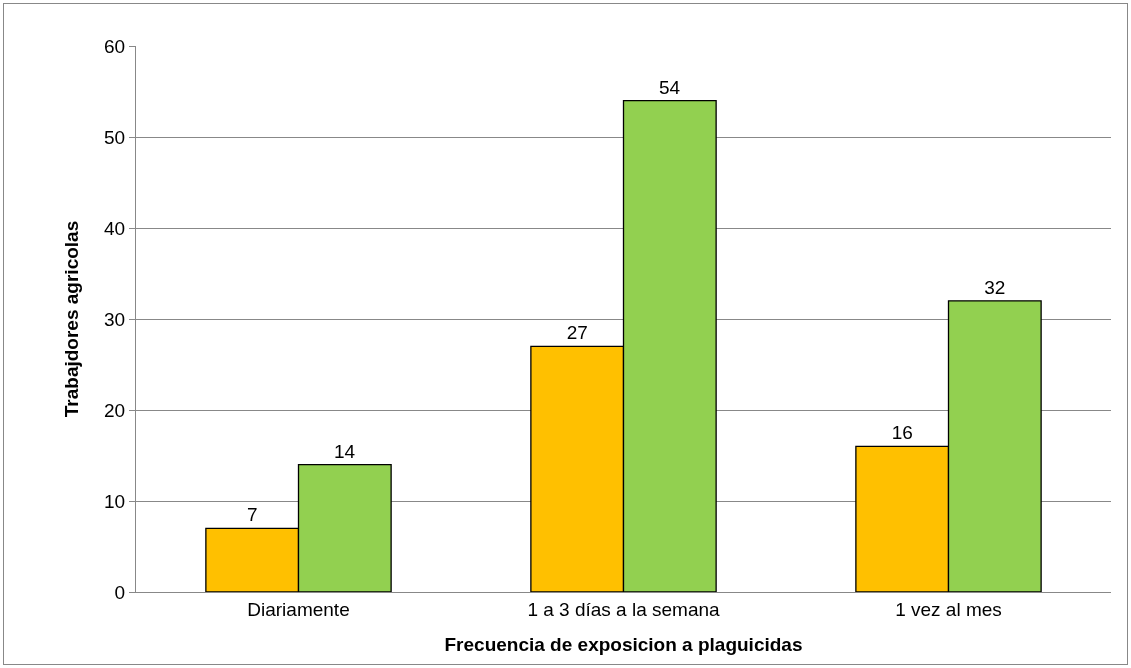 The width and height of the screenshot is (1131, 668). Describe the element at coordinates (115, 501) in the screenshot. I see `y-tick-label: 10` at that location.